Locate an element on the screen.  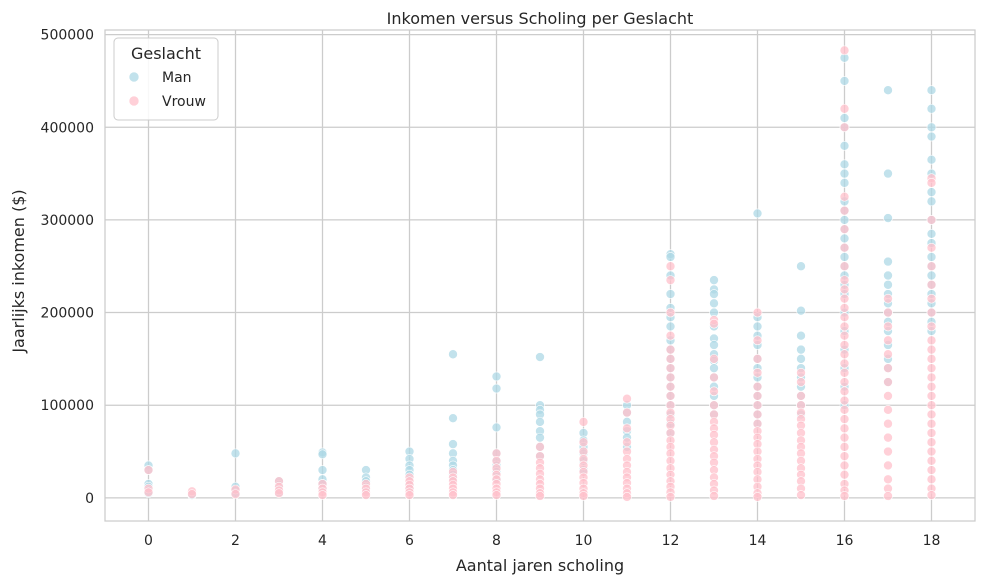
y-axis-label: Jaarlijks inkomen ($) is located at coordinates (18, 271).